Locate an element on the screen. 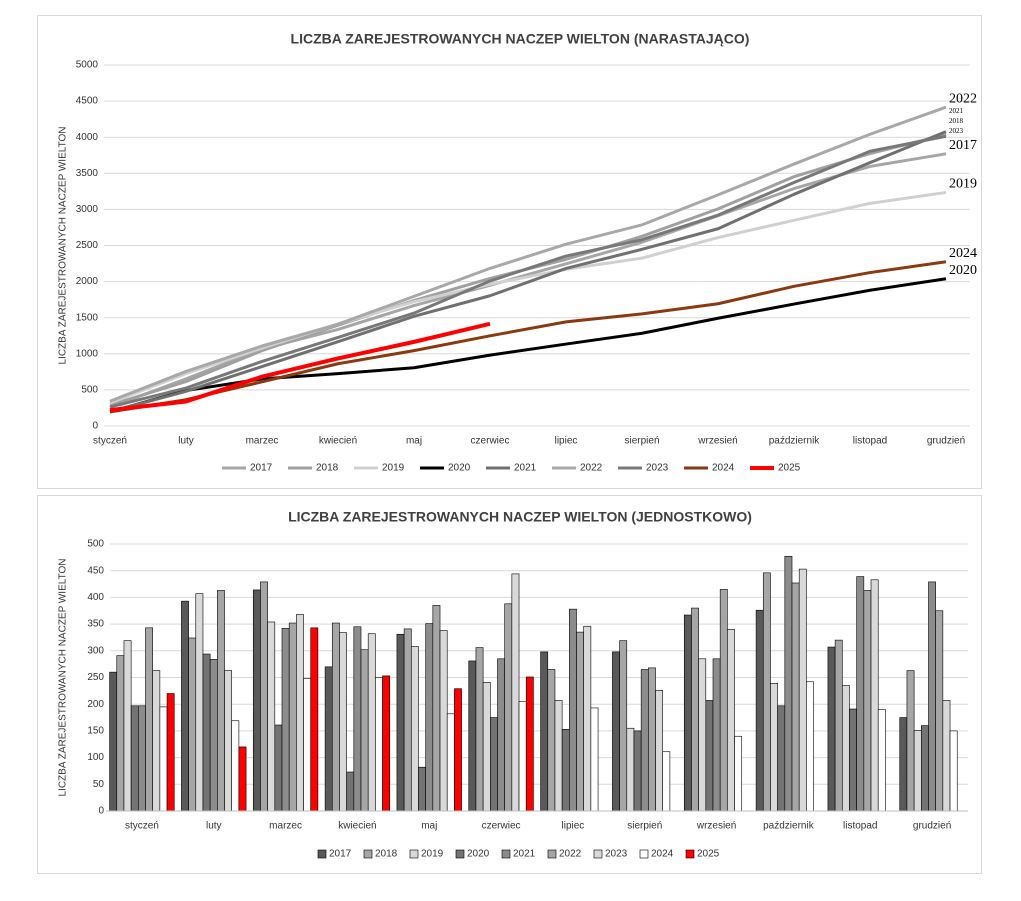 This screenshot has height=901, width=1021. x-tick-label: wrzesień is located at coordinates (716, 826).